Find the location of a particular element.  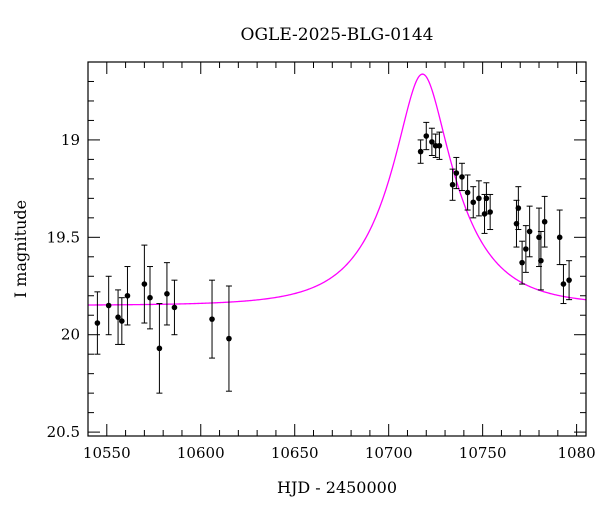

x-tick-label: 10750 is located at coordinates (483, 453).